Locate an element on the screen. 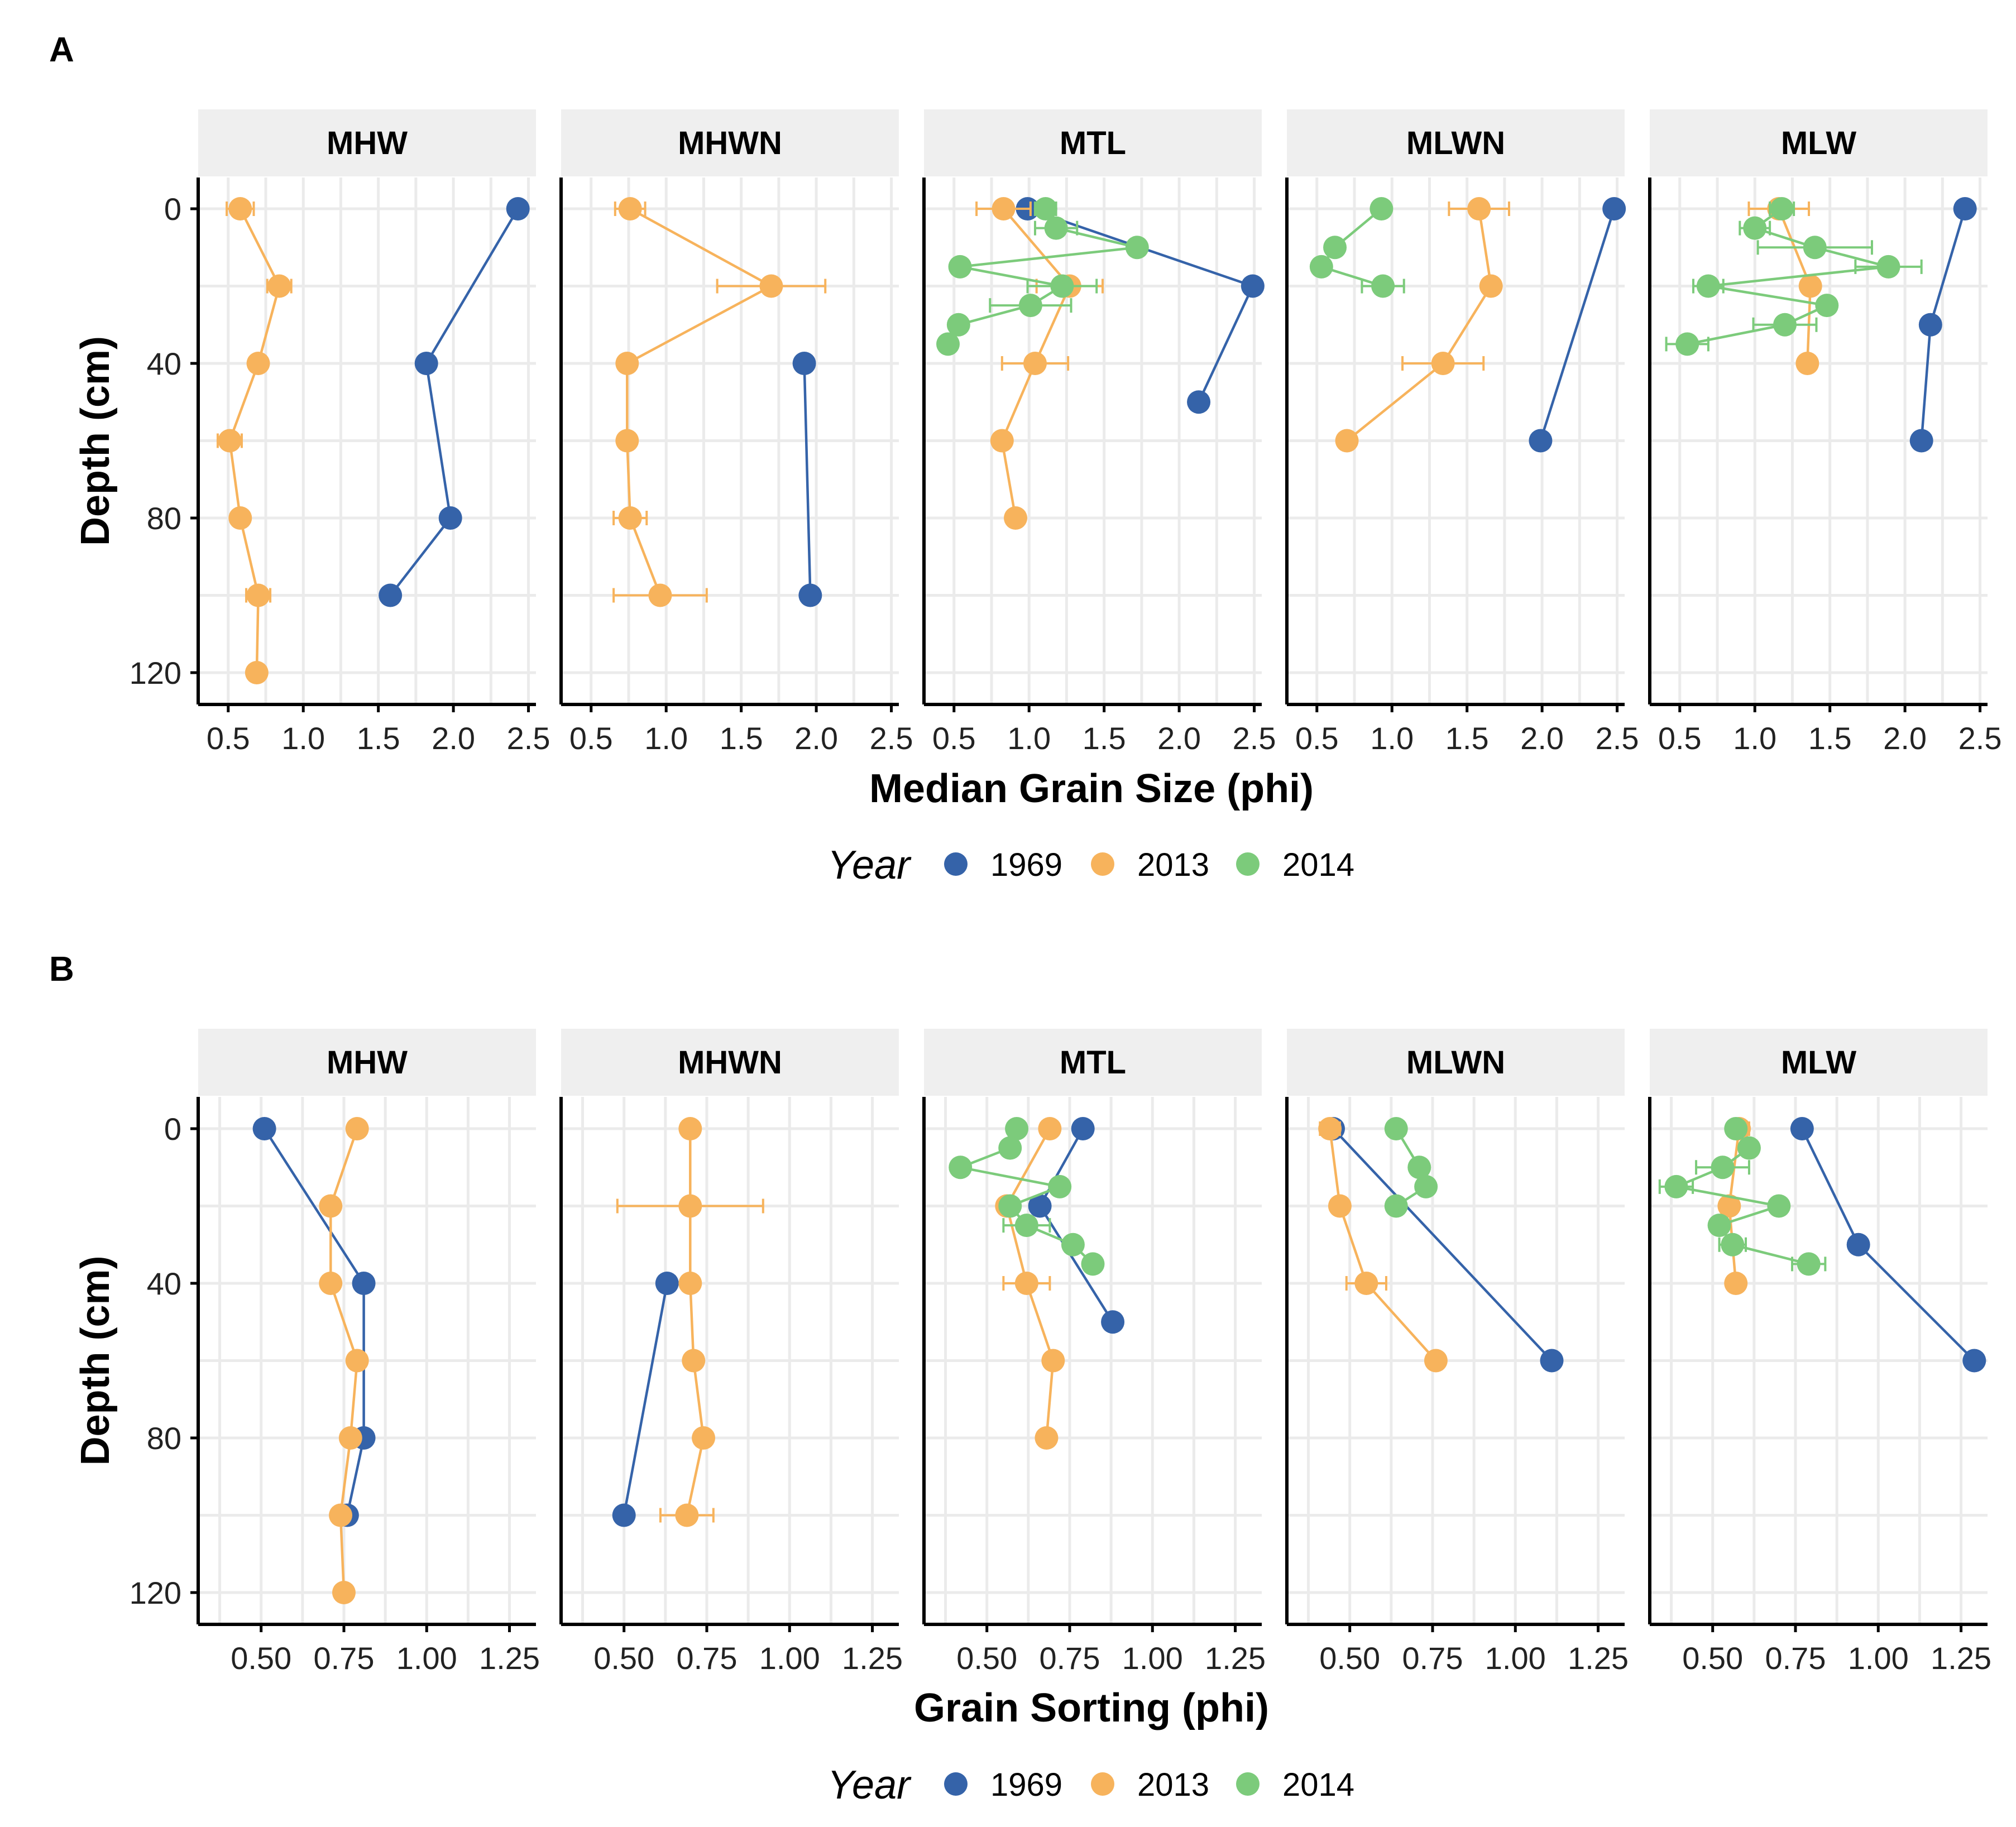 This screenshot has height=1827, width=2016. facet-mhwn: MHWN 0.50 0.75 1.00 1.25 is located at coordinates (731, 1352).